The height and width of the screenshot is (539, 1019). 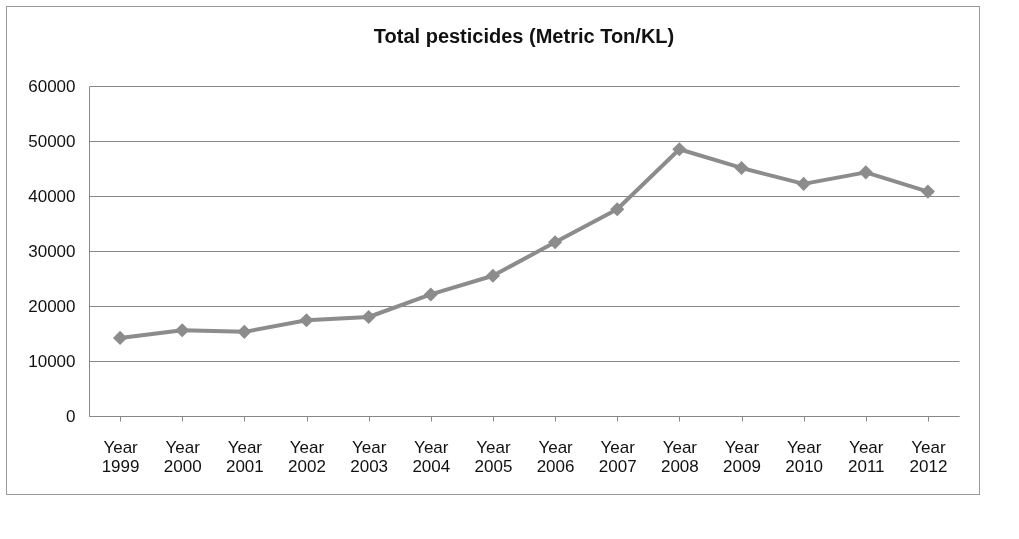 I want to click on x-tick-label: Year 2000, so click(x=182, y=456).